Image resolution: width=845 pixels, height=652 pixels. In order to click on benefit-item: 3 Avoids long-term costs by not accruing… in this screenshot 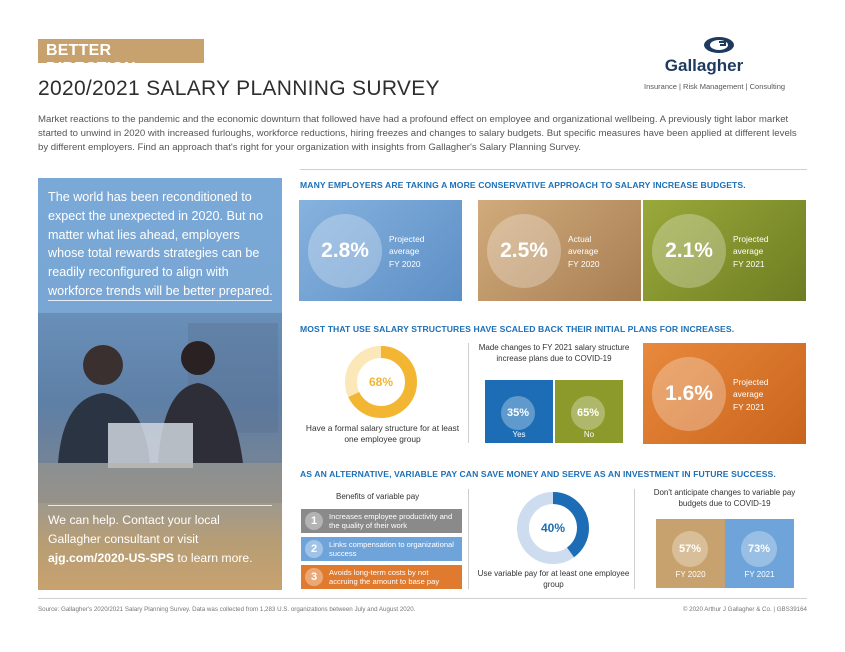, I will do `click(381, 577)`.